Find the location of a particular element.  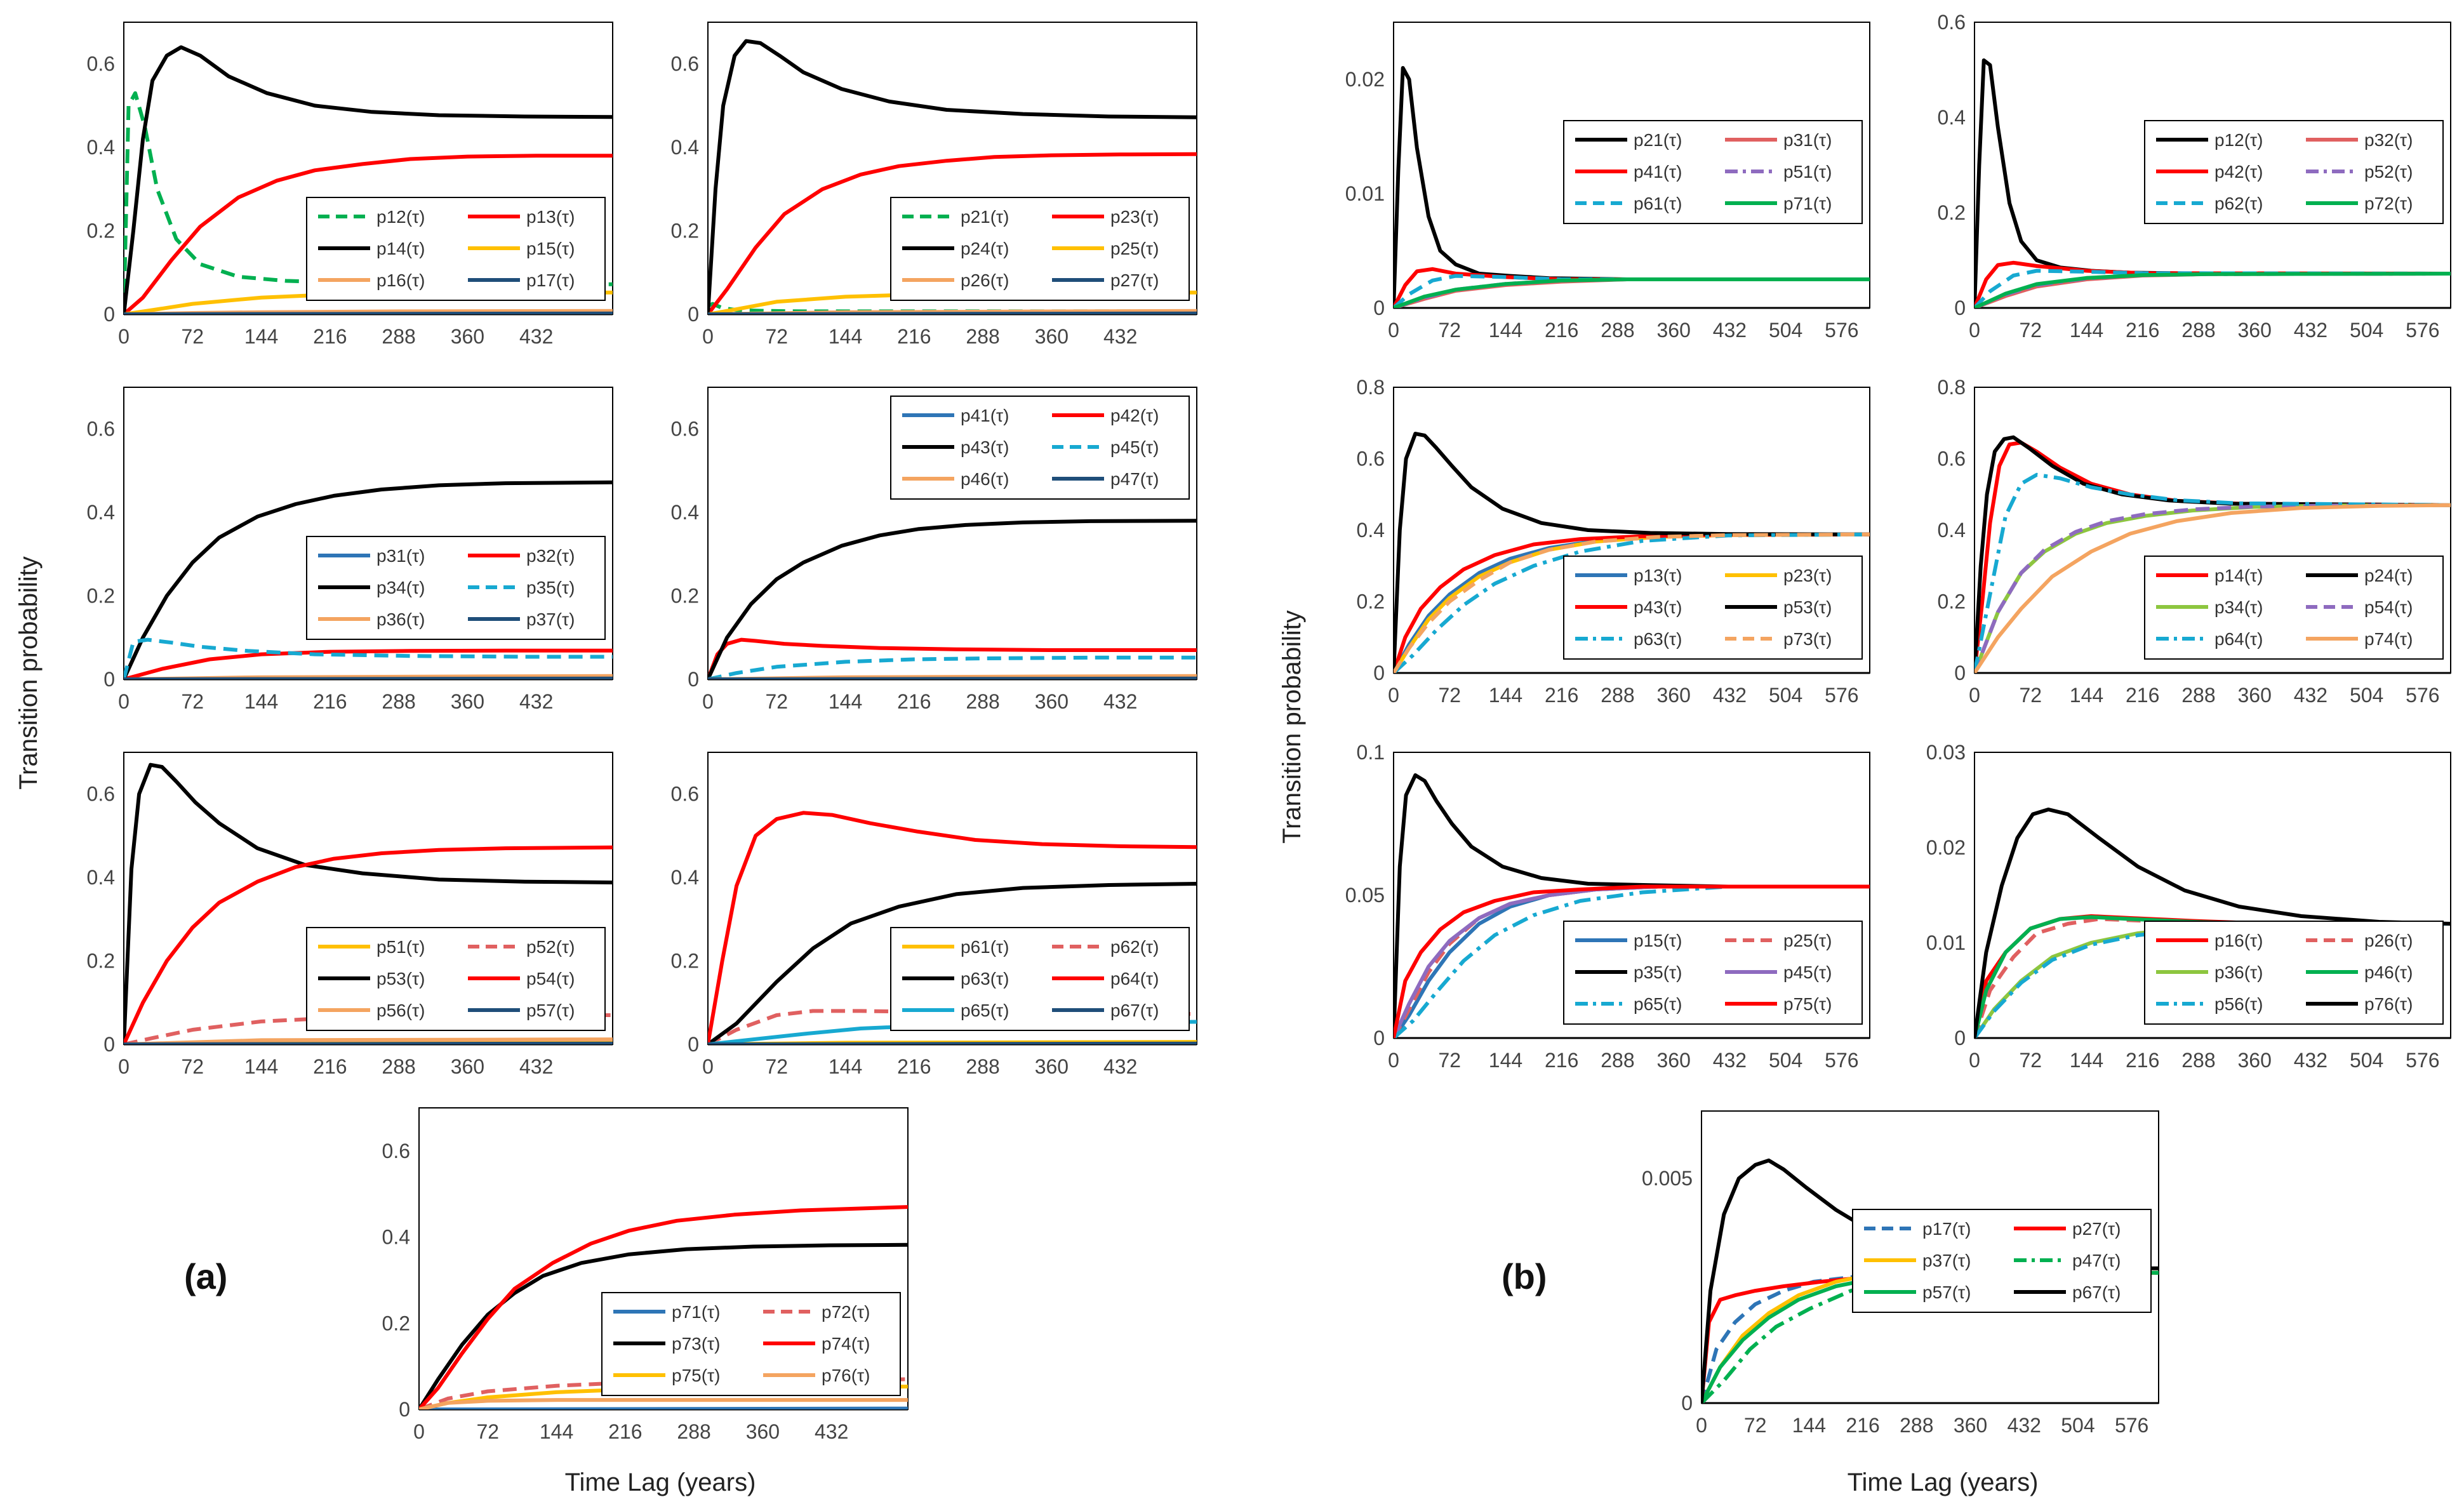

legend-entry: p27(τ) is located at coordinates (1134, 280).